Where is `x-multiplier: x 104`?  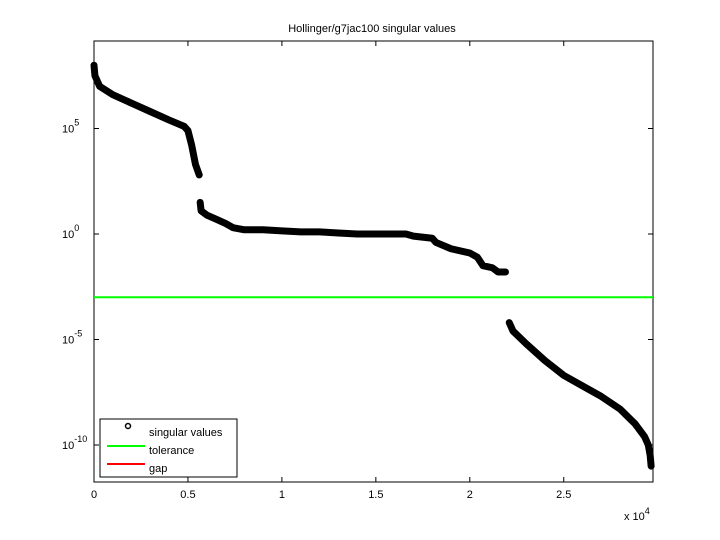
x-multiplier: x 104 is located at coordinates (637, 514).